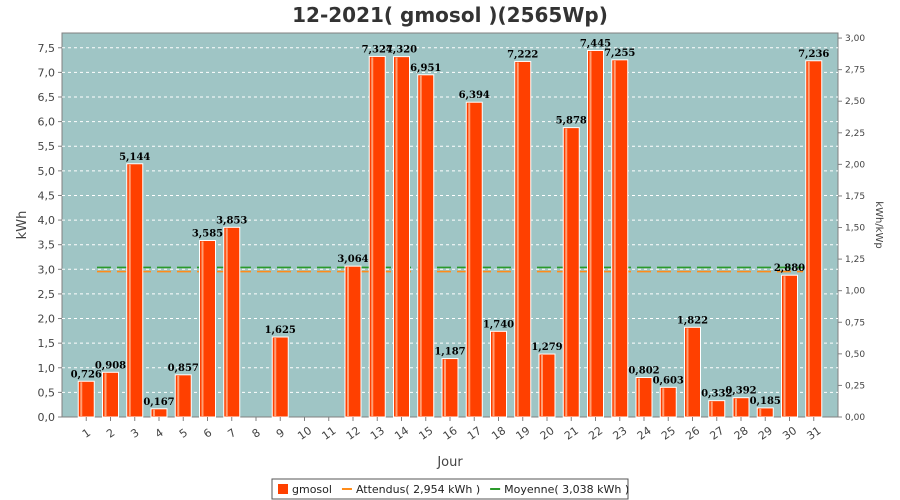  Describe the element at coordinates (450, 15) in the screenshot. I see `chart-title: 12-2021( gmosol )(2565Wp)` at that location.